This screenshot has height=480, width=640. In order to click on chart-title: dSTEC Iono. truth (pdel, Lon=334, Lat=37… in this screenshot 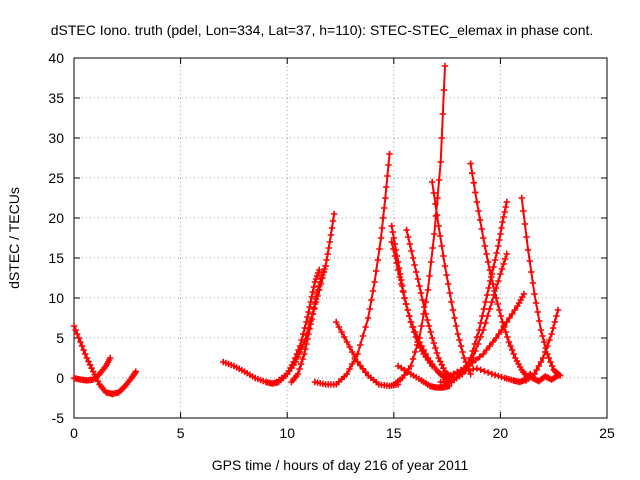, I will do `click(322, 30)`.